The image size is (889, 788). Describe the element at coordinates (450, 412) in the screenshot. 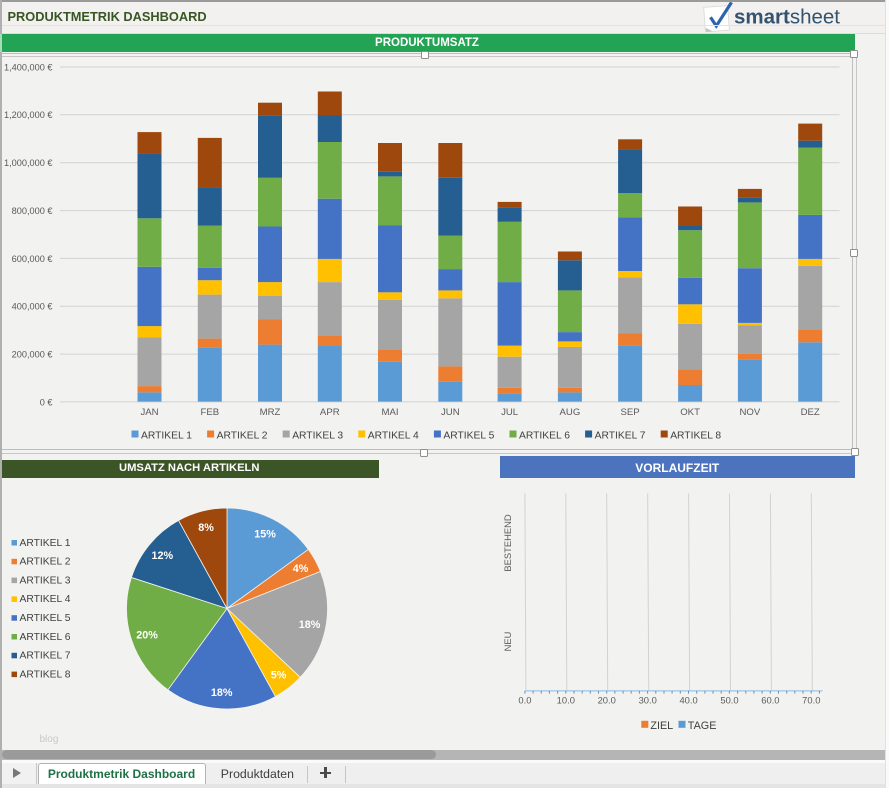

I see `svg-text: JUN` at that location.